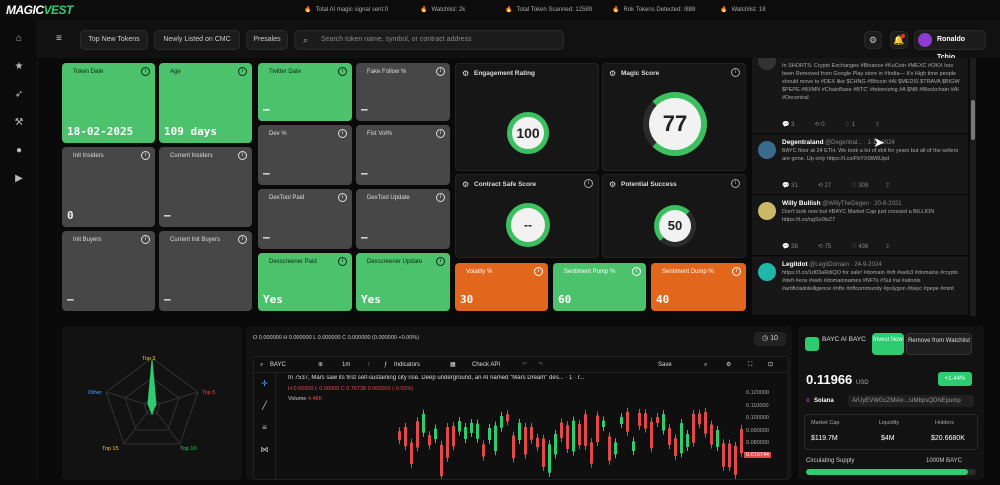 The height and width of the screenshot is (485, 1000). What do you see at coordinates (828, 247) in the screenshot?
I see `retweet-count: 75` at bounding box center [828, 247].